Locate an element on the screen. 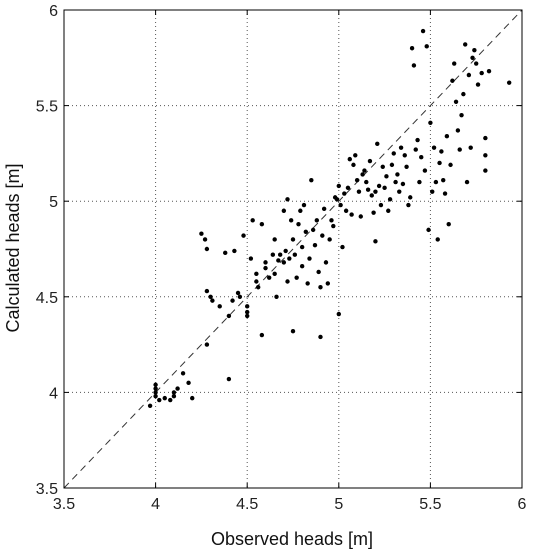  x-tick-label: 5.5 is located at coordinates (430, 504).